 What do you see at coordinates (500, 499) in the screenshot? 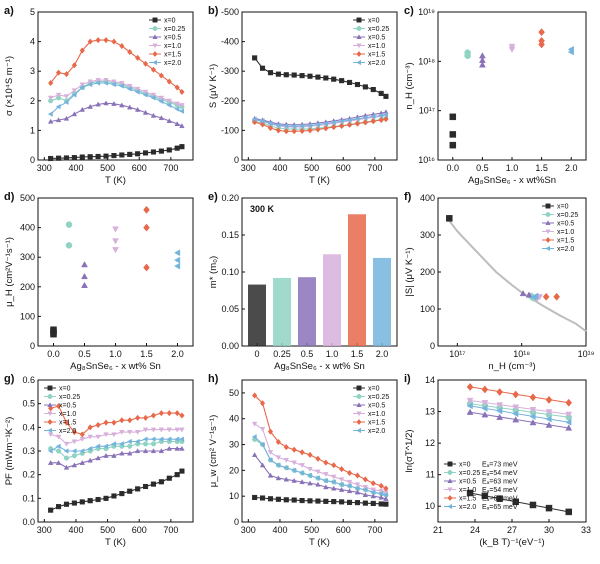
I see `legend-activation-energy: Eₐ=62 meV` at bounding box center [500, 499].